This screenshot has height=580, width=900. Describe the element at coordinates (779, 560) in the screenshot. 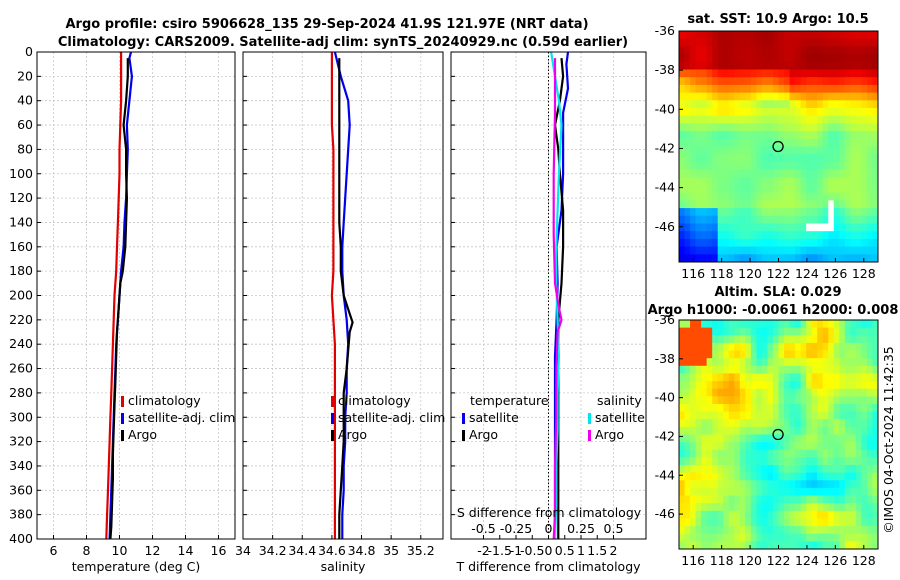

I see `sla-map-xtick-label: 122` at that location.